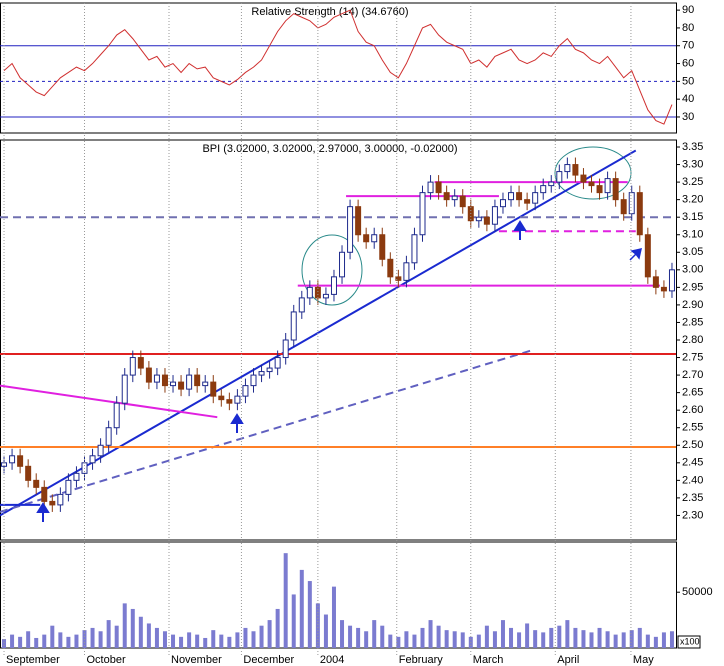 This screenshot has width=724, height=666. Describe the element at coordinates (692, 235) in the screenshot. I see `y-tick-label: 3.10` at that location.